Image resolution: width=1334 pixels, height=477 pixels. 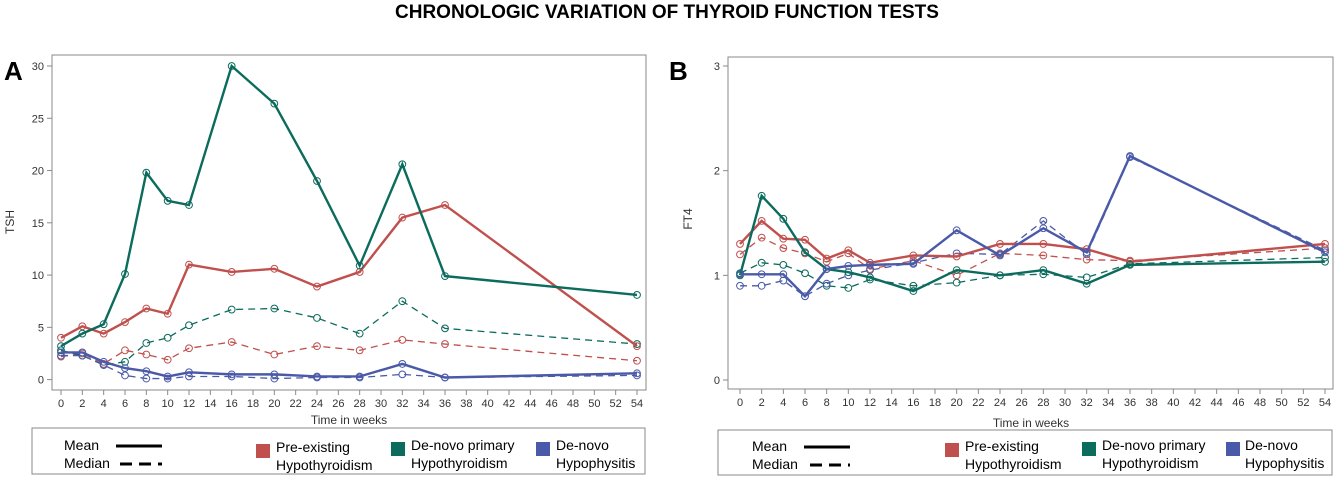 What do you see at coordinates (892, 403) in the screenshot?
I see `x-tick-label-b: 14` at bounding box center [892, 403].